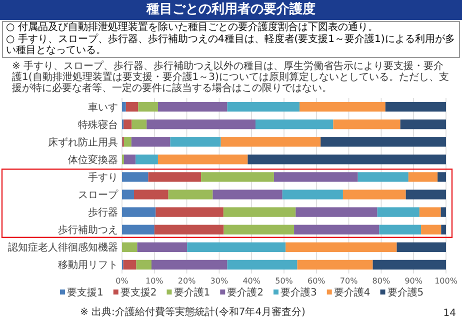 The height and width of the screenshot is (320, 462). I want to click on y-tick-label: 体位変換器, so click(93, 159).